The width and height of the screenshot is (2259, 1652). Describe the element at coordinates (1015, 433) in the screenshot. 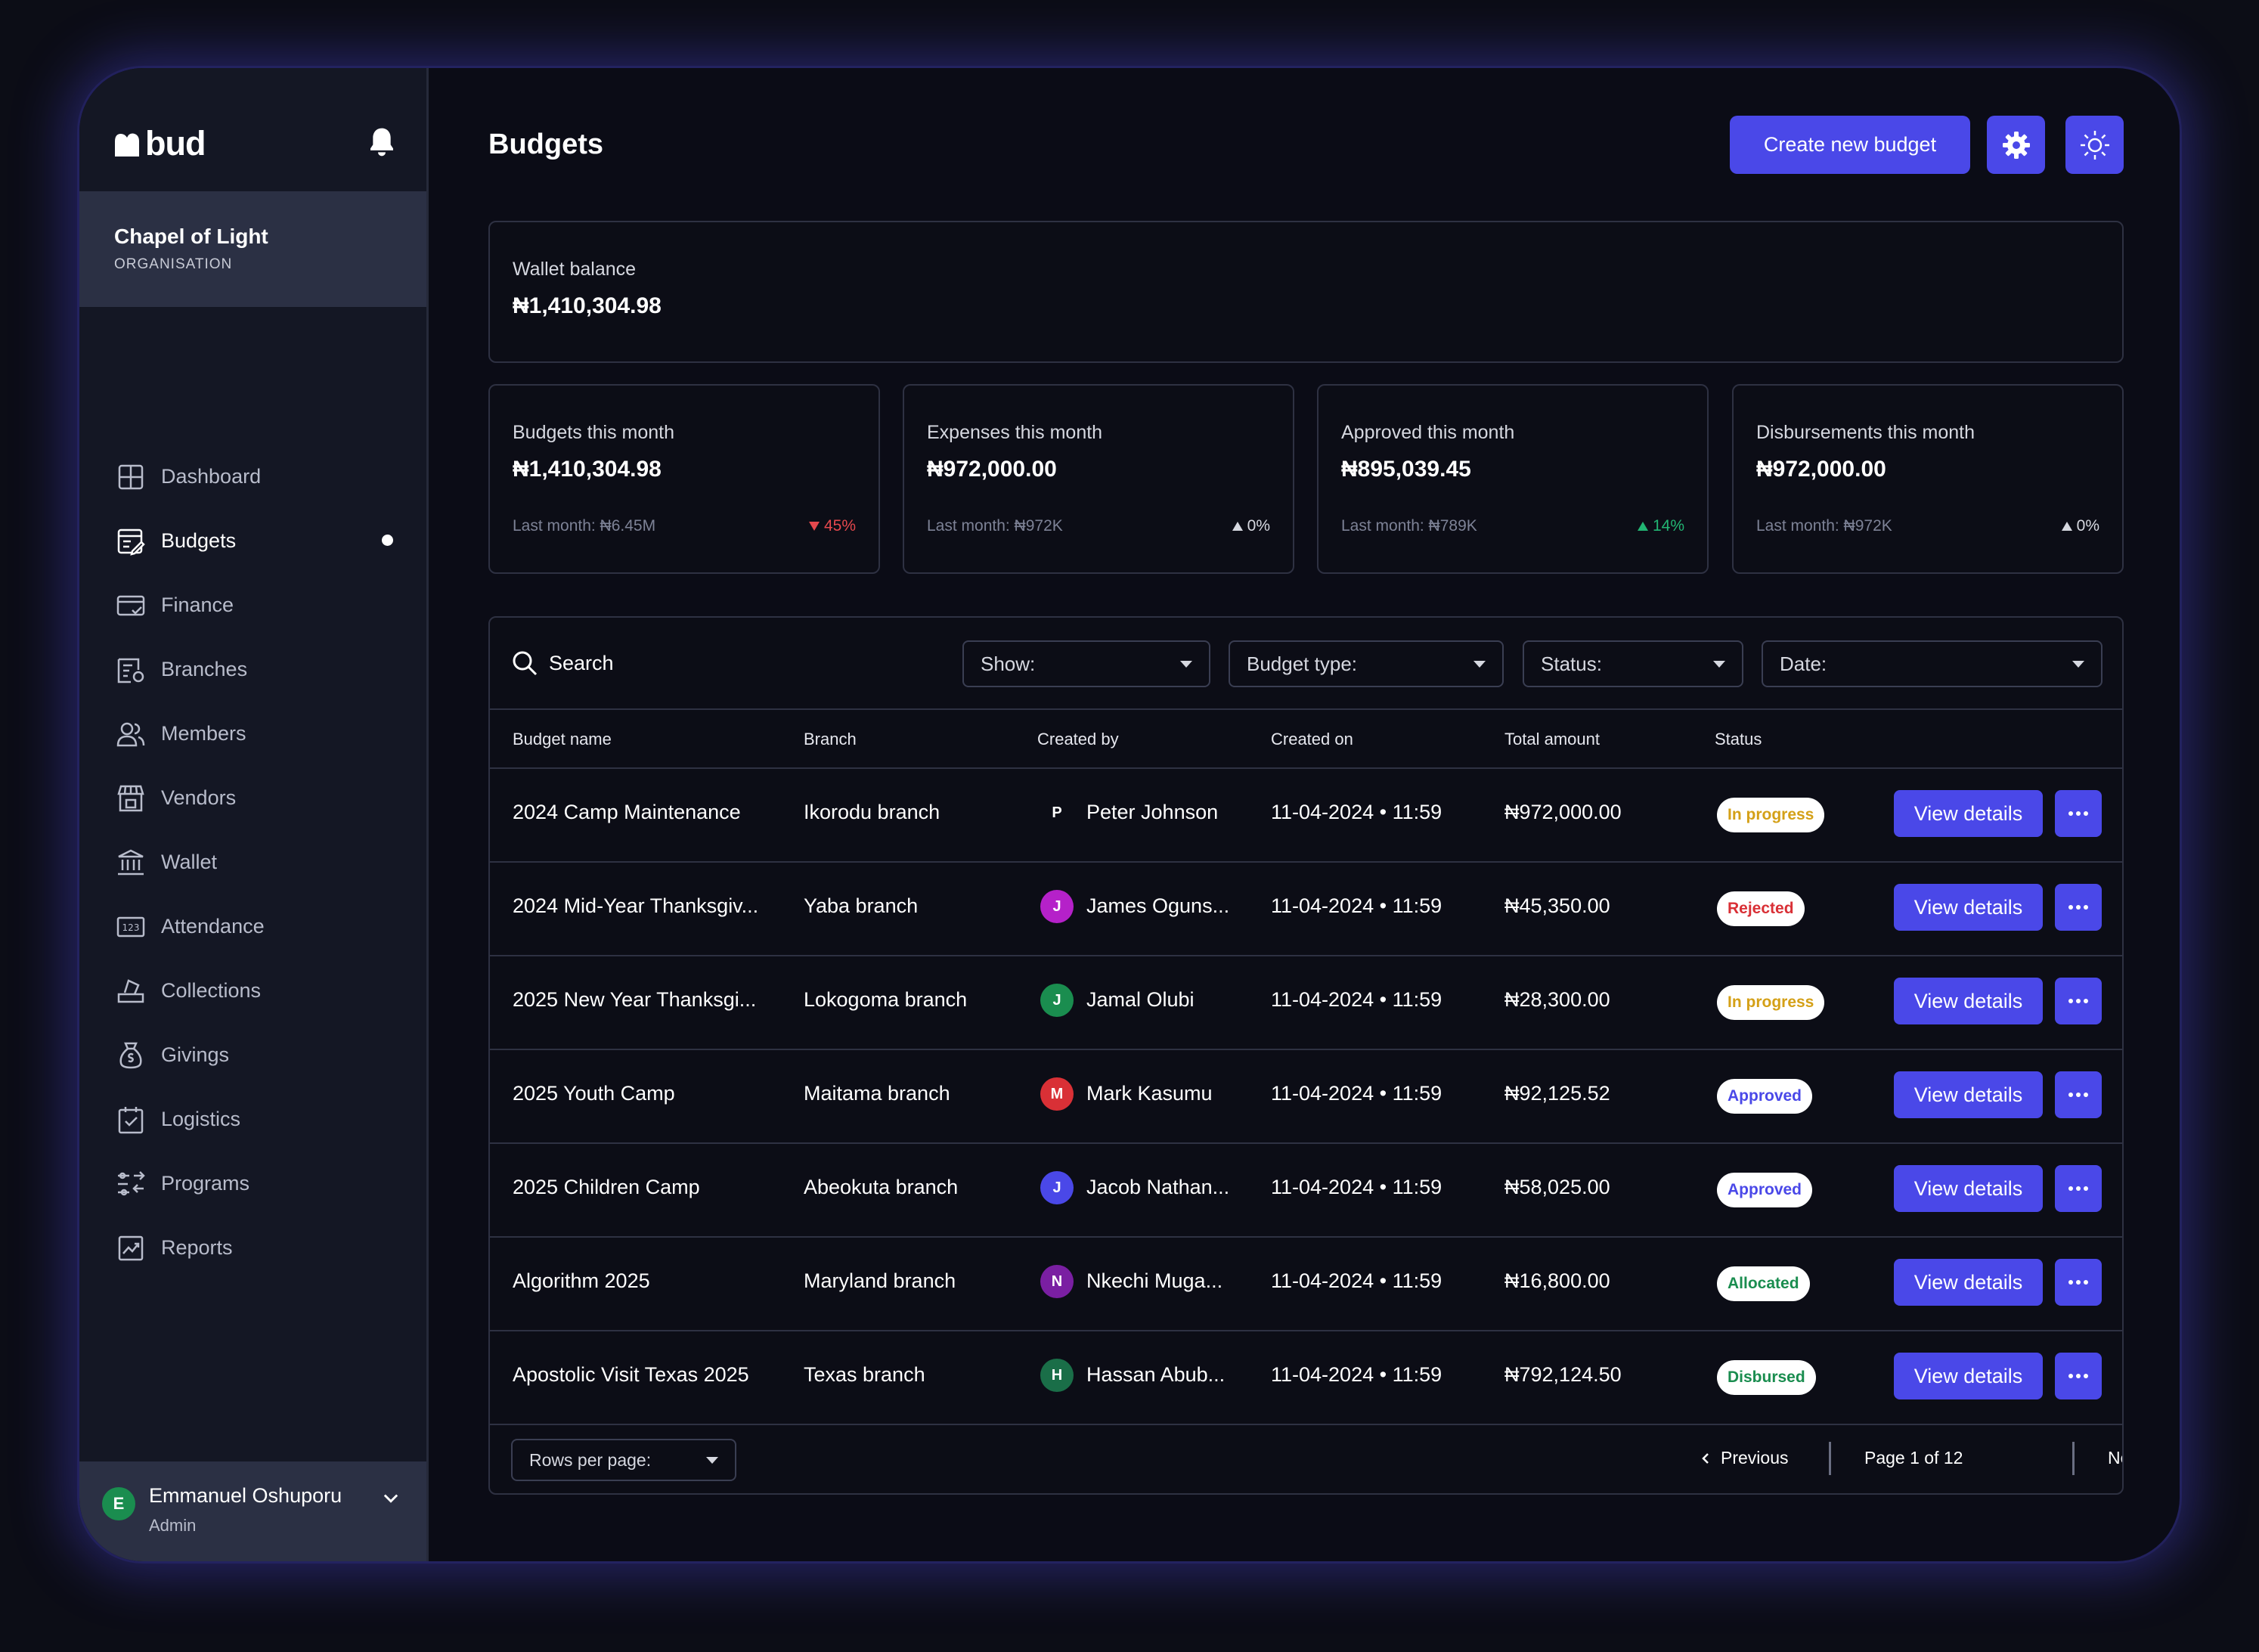

I see `stat-label: Expenses this month` at that location.